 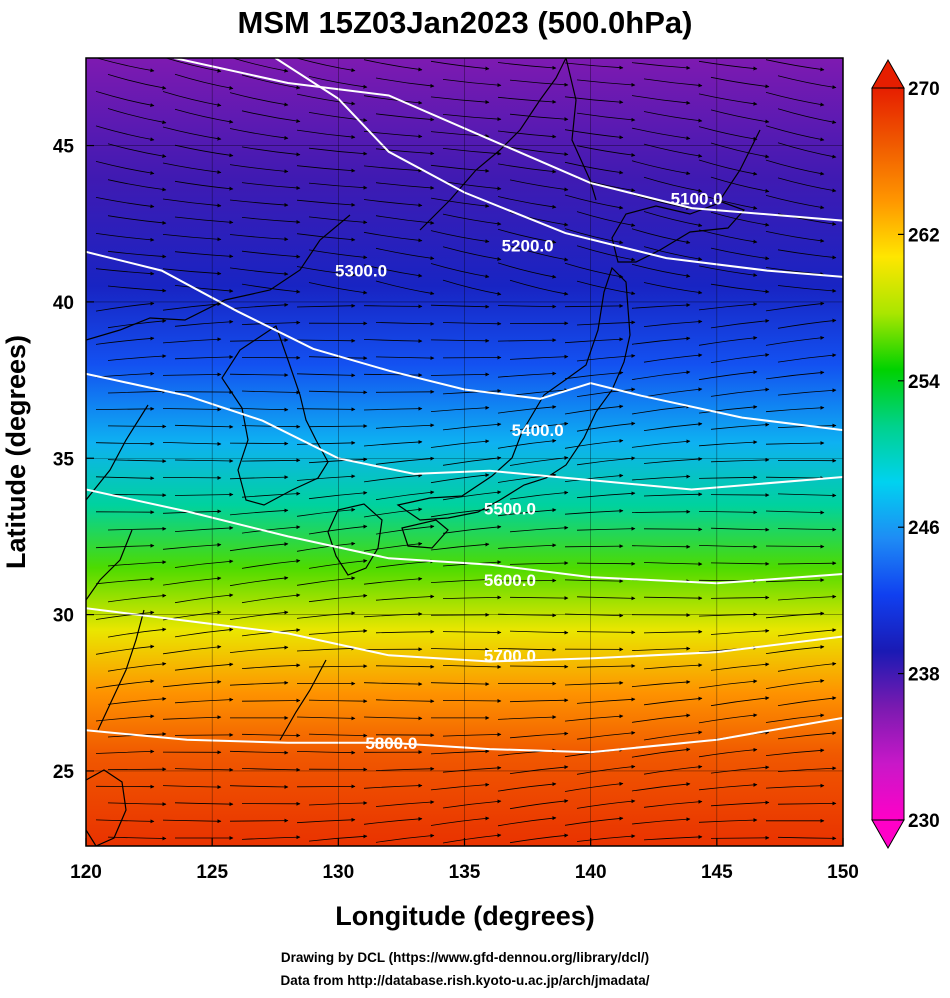 I want to click on y-tick-label: 25, so click(x=64, y=772).